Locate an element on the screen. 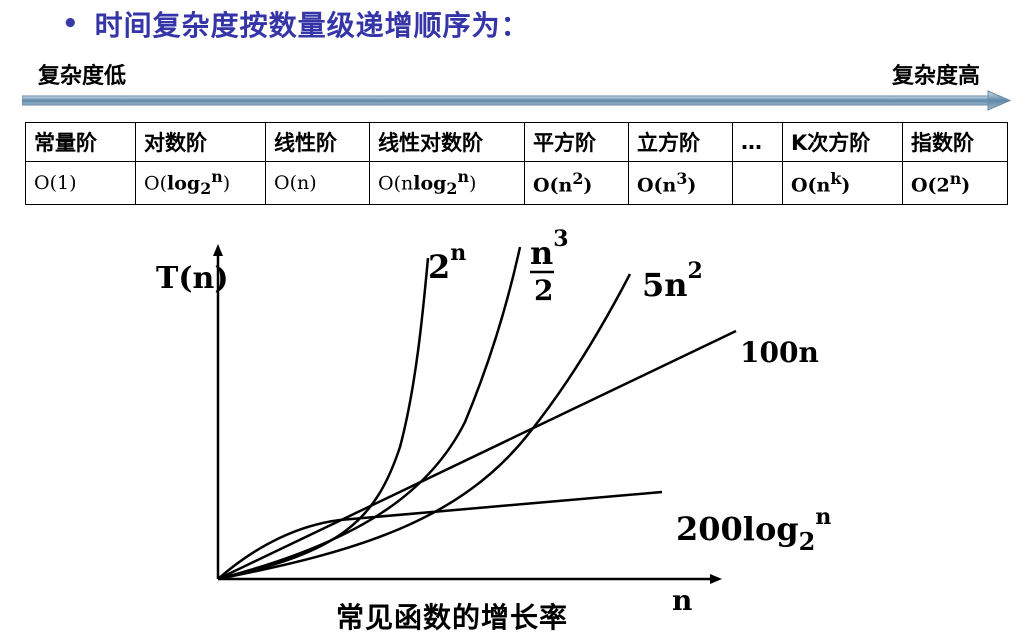  value-cubic: O(n3) is located at coordinates (680, 183).